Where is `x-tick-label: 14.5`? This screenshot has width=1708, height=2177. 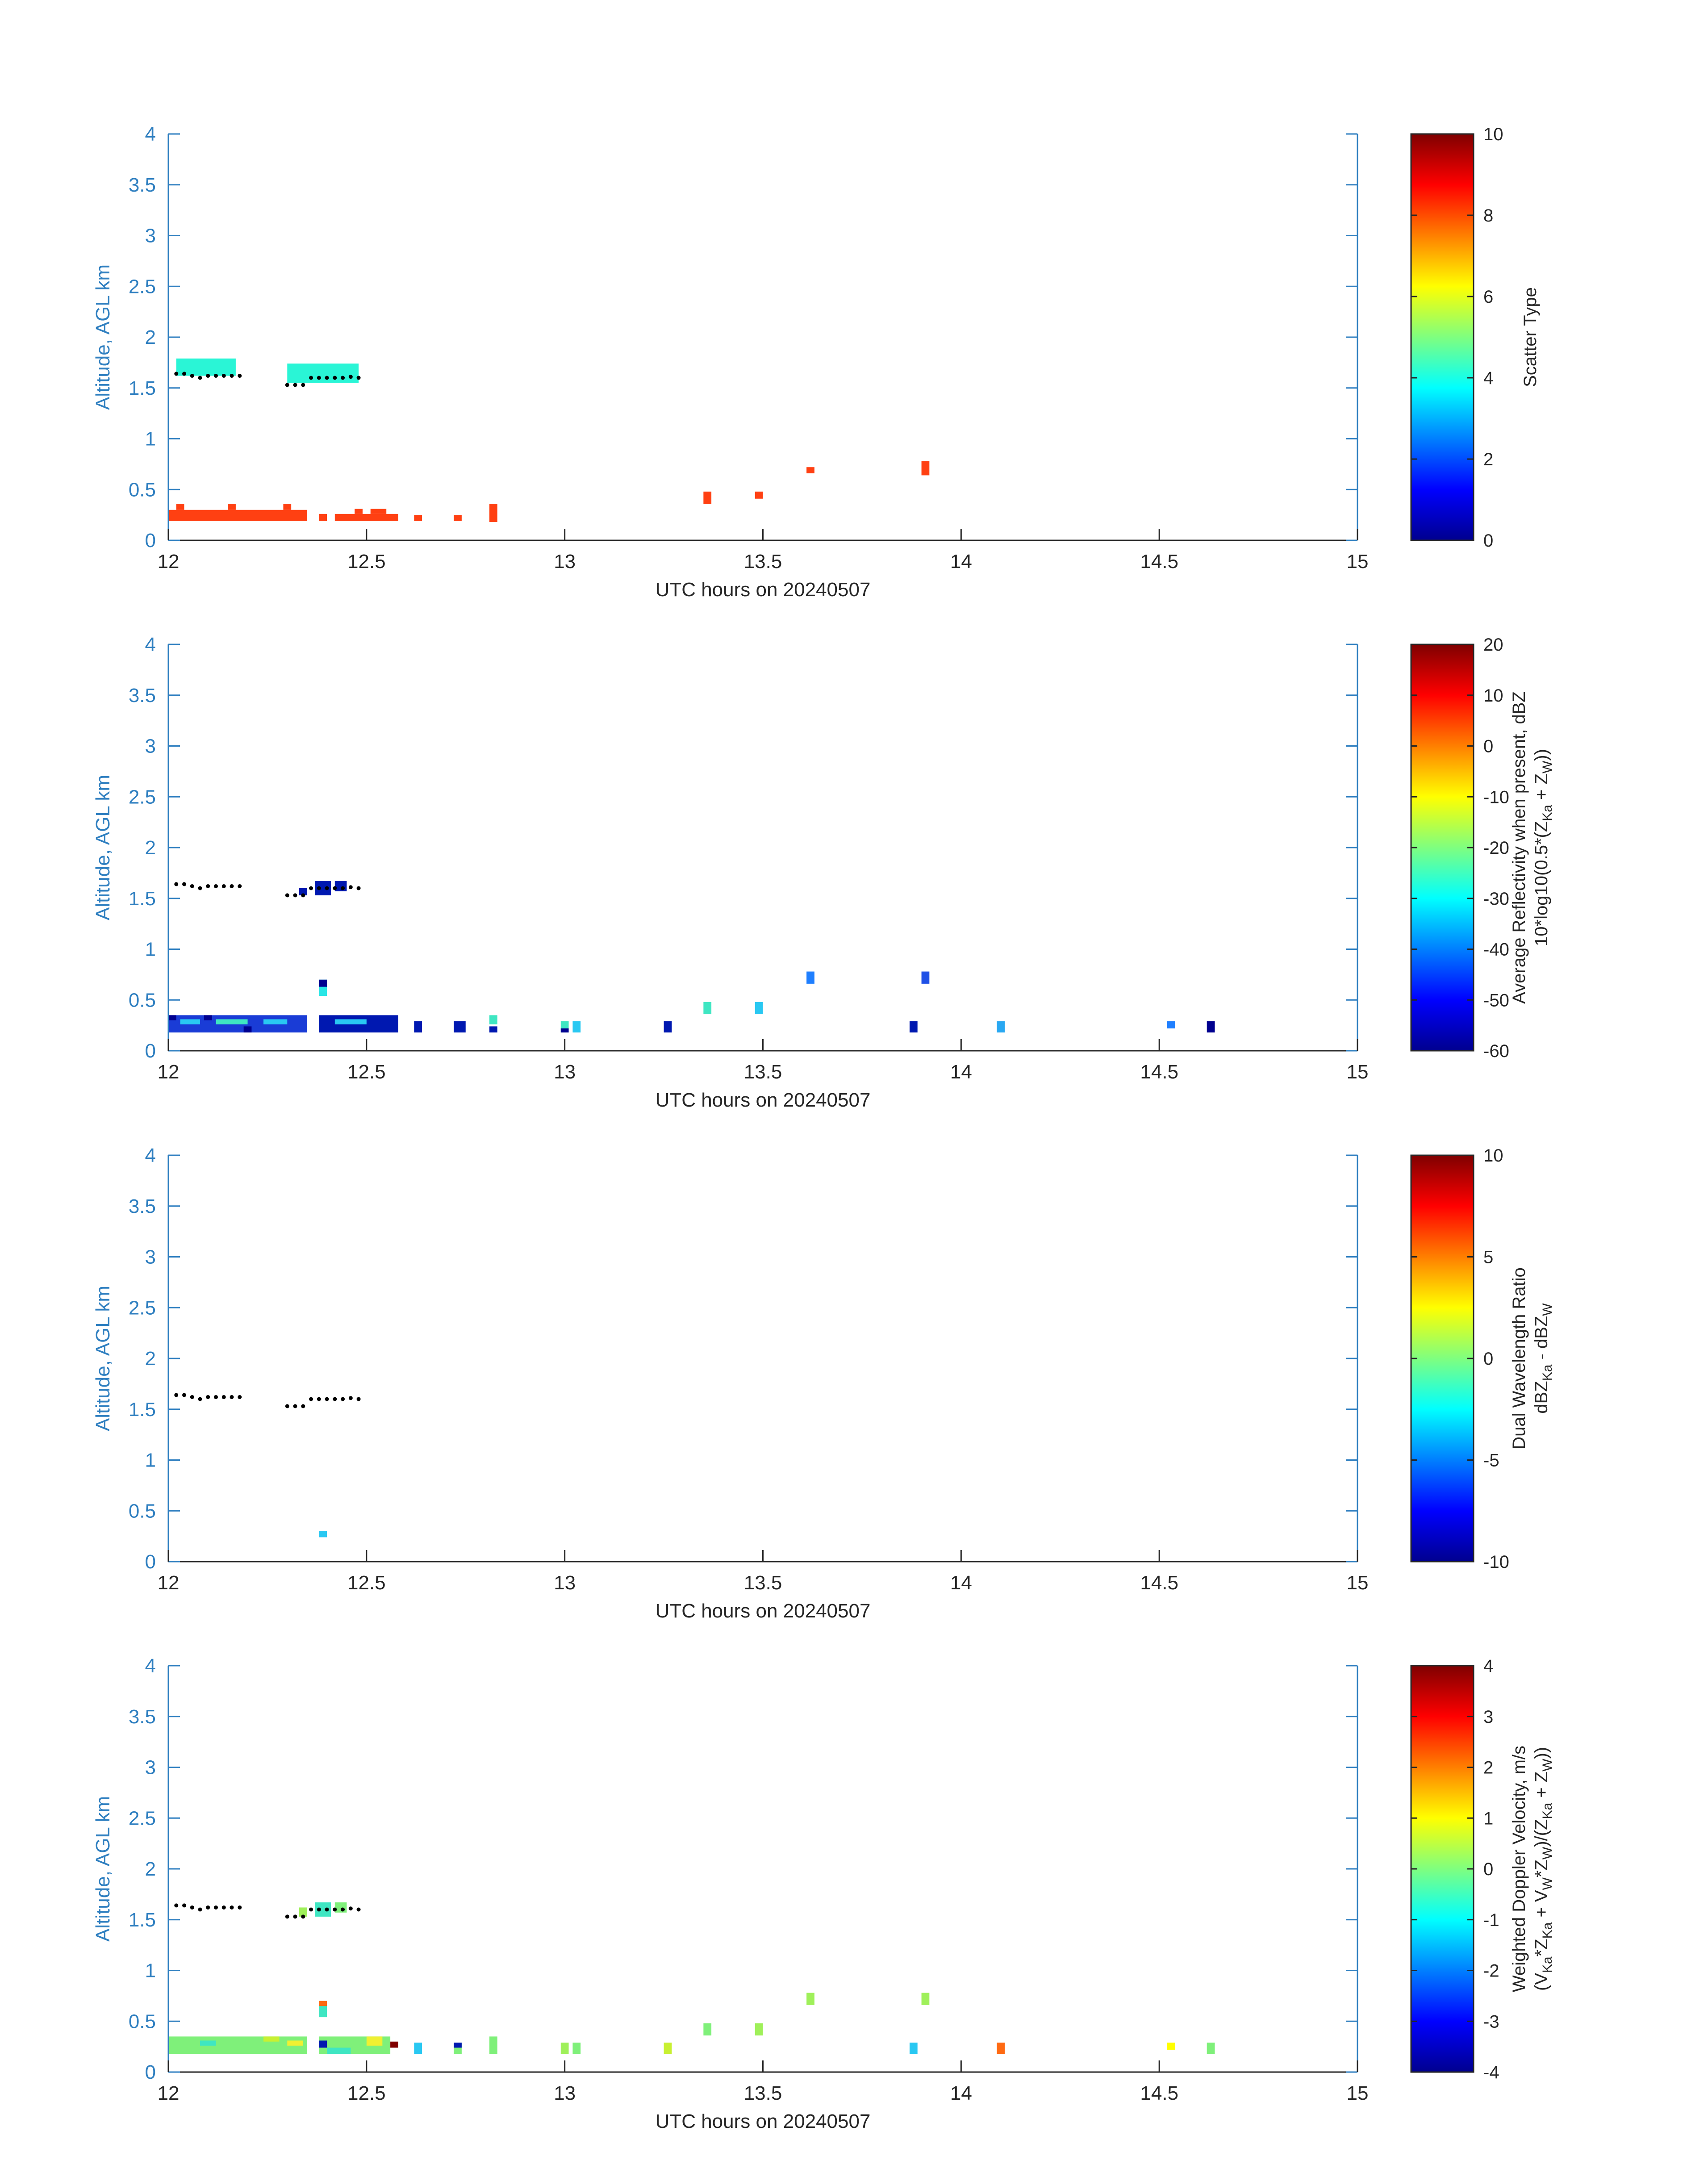 x-tick-label: 14.5 is located at coordinates (1159, 1583).